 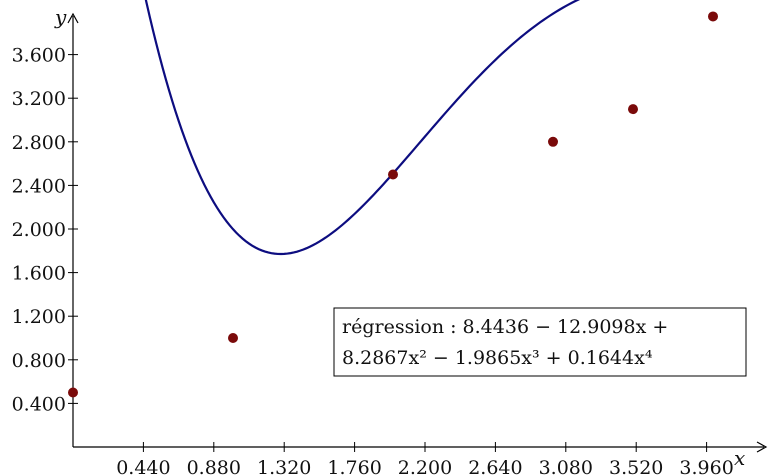 What do you see at coordinates (706, 466) in the screenshot?
I see `x-tick-label: 3.960` at bounding box center [706, 466].